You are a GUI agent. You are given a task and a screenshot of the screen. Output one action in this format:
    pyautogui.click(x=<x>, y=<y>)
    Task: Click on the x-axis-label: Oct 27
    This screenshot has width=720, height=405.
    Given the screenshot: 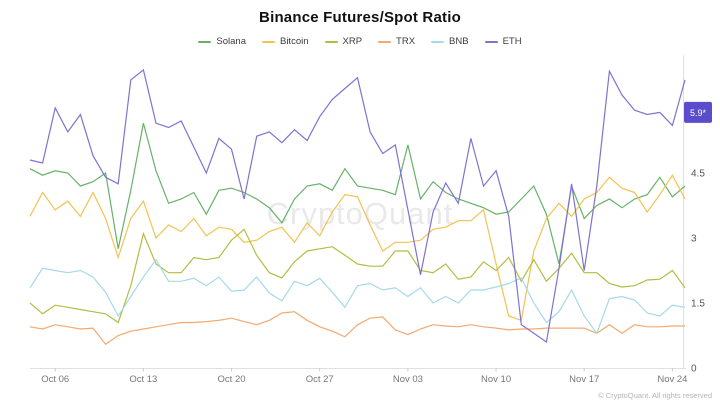 What is the action you would take?
    pyautogui.click(x=320, y=379)
    